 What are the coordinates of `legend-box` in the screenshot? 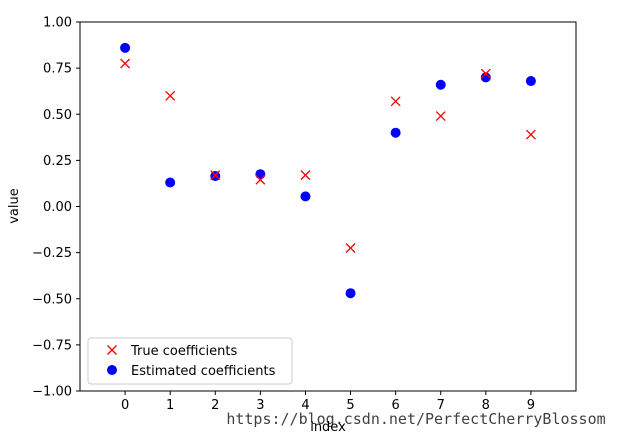 It's located at (190, 361).